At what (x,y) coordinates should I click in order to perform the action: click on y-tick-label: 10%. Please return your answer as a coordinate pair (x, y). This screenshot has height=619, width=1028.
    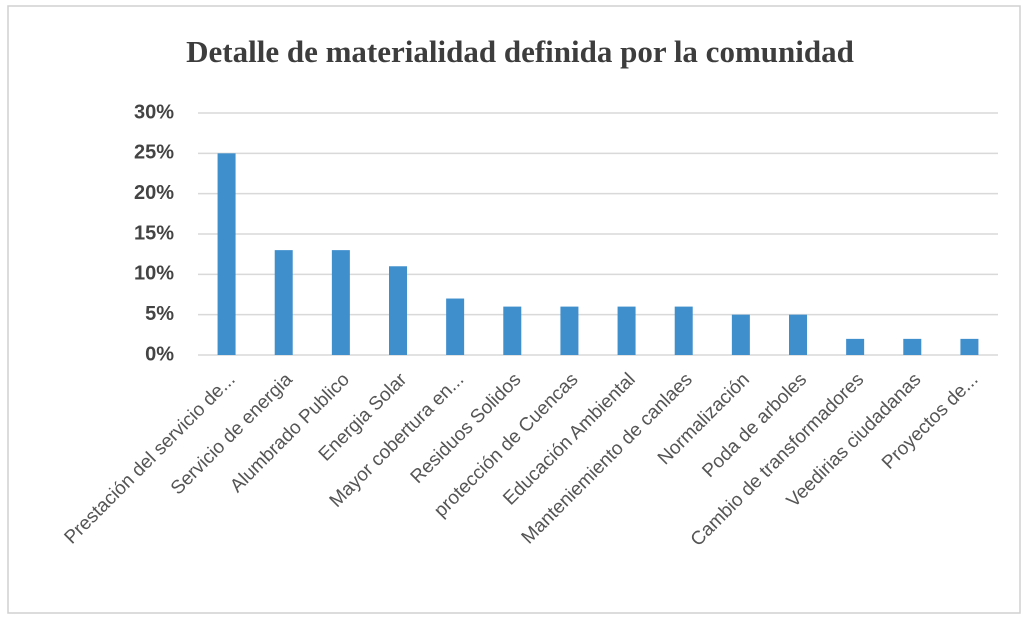
    Looking at the image, I should click on (154, 274).